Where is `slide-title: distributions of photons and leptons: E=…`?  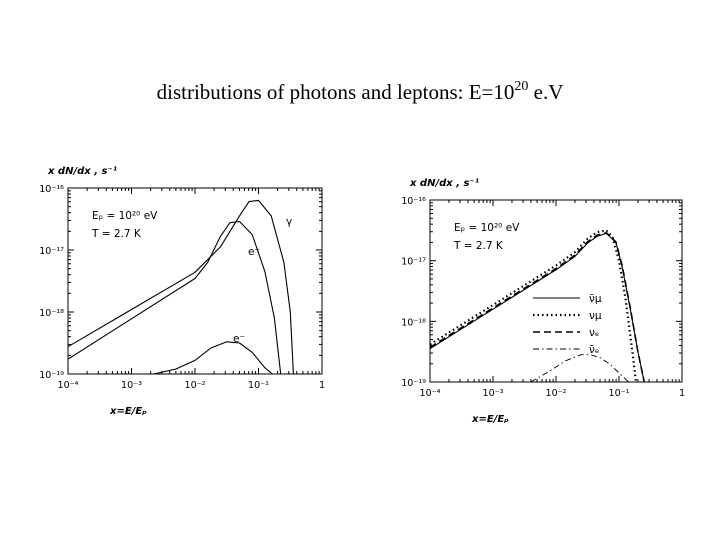
slide-title: distributions of photons and leptons: E=… is located at coordinates (360, 92).